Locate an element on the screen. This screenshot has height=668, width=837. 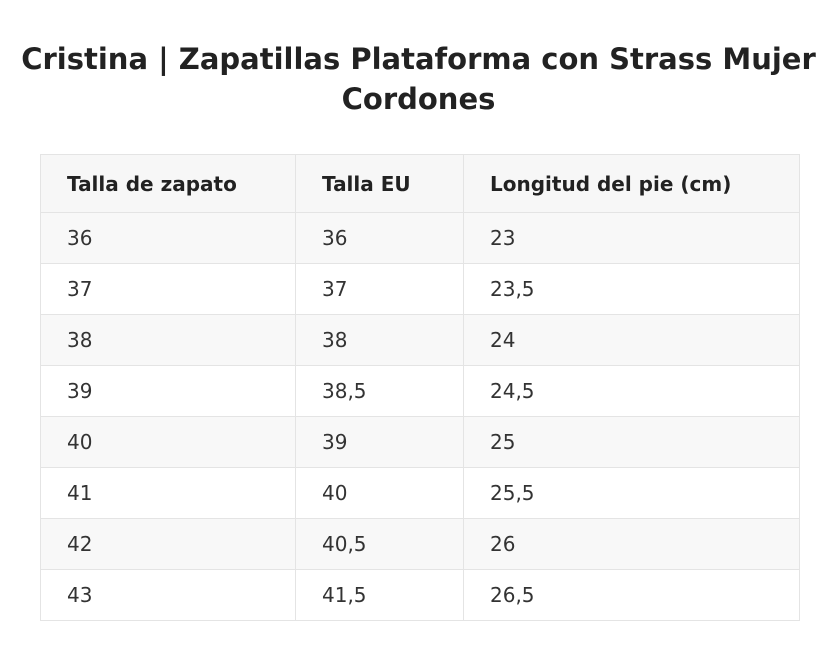
cell-eu-size: 38 is located at coordinates (379, 340).